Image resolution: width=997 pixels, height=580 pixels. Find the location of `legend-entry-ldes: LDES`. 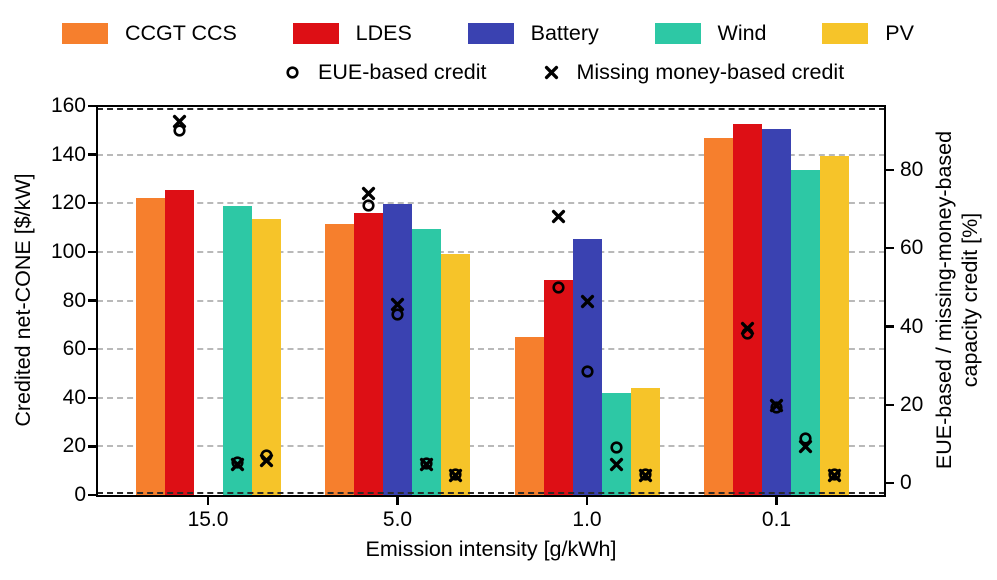

legend-entry-ldes: LDES is located at coordinates (352, 33).